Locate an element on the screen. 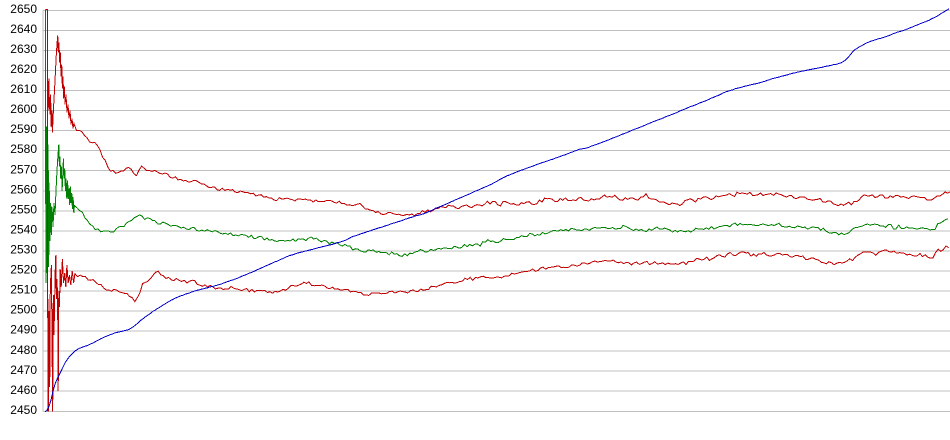 This screenshot has width=950, height=440. svg-text: 2610 is located at coordinates (23, 89).